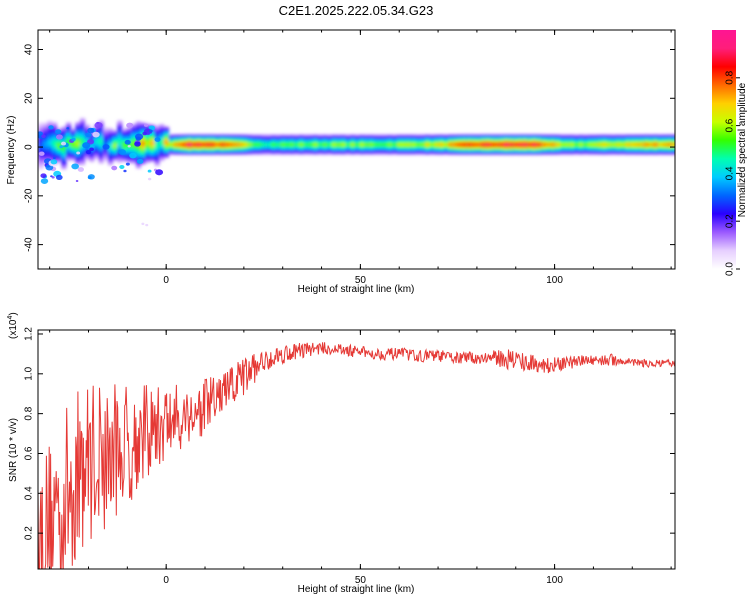 This screenshot has width=750, height=605. What do you see at coordinates (361, 580) in the screenshot?
I see `snr-x-tick-label: 50` at bounding box center [361, 580].